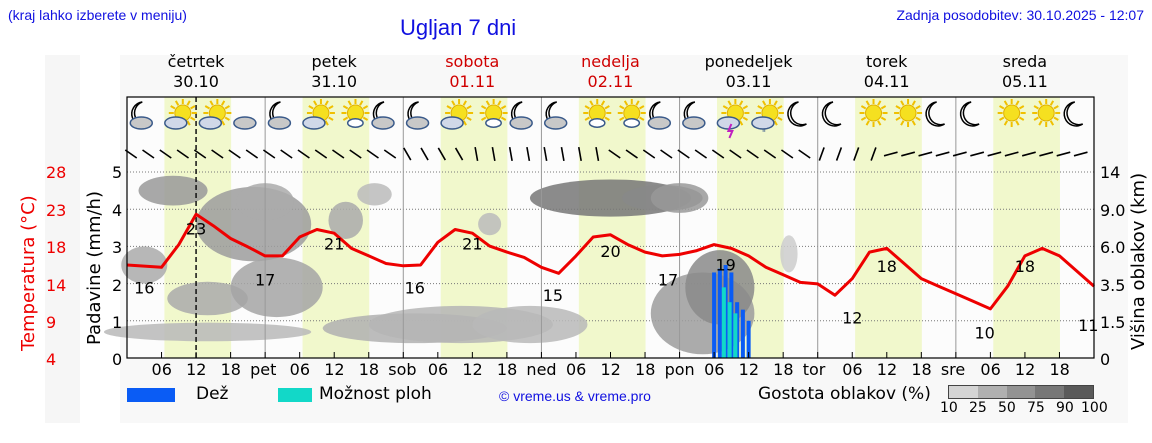 This screenshot has height=443, width=1152. Describe the element at coordinates (610, 61) in the screenshot. I see `day-name: nedelja` at that location.